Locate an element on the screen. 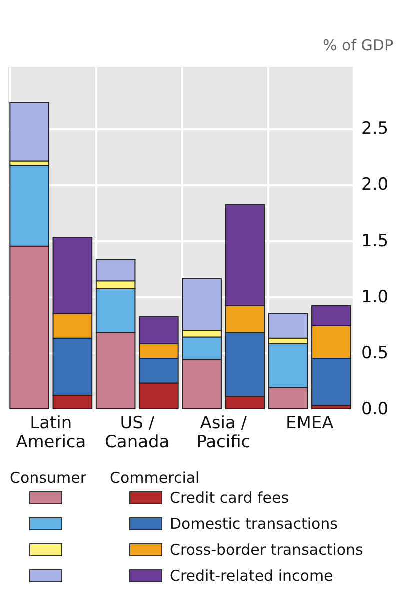 The width and height of the screenshot is (404, 599). legend-label: Credit card fees is located at coordinates (230, 498).